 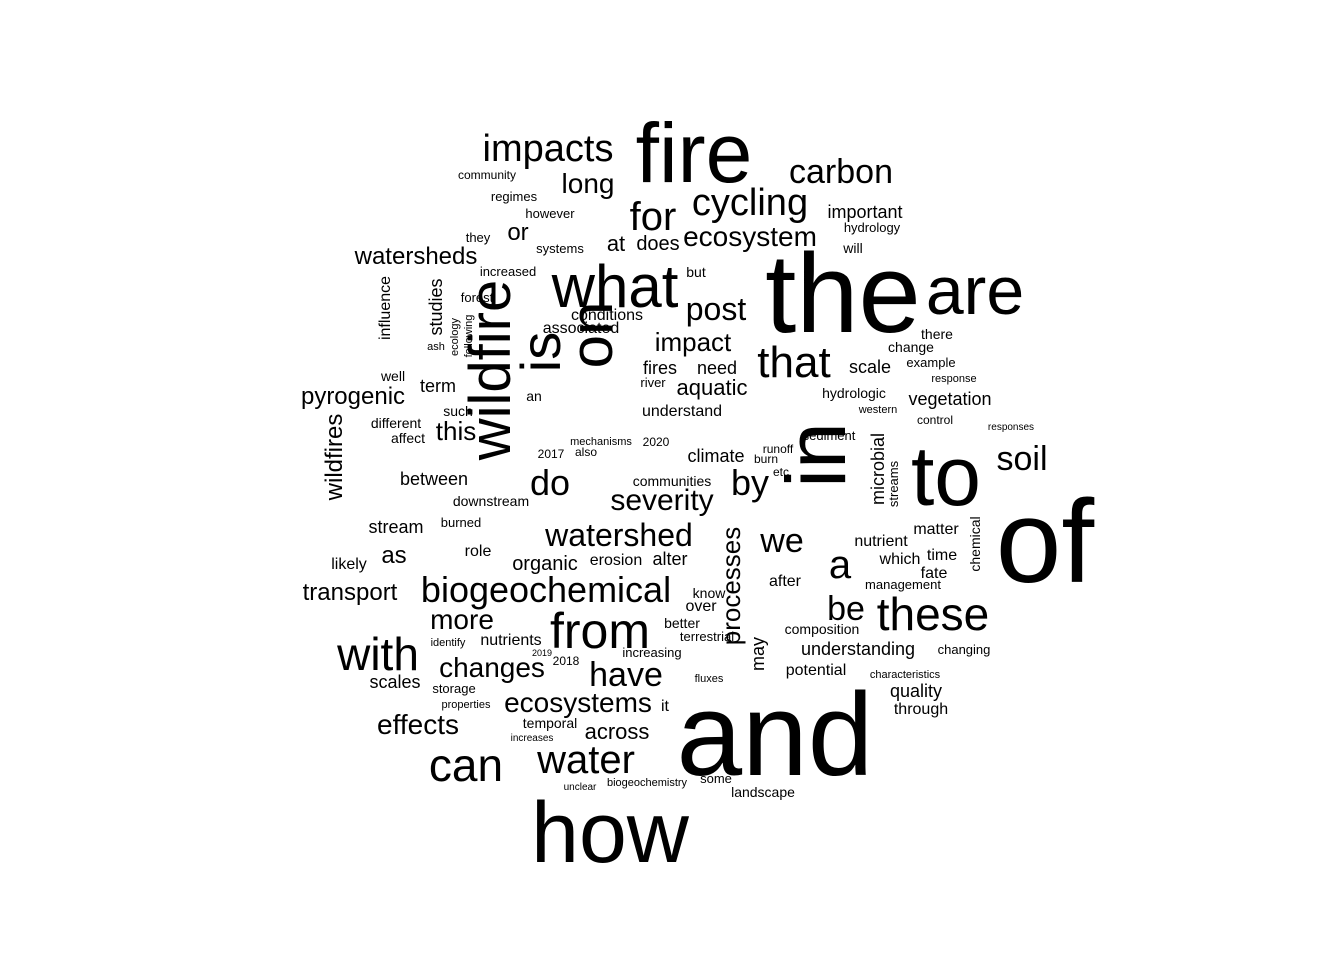 I want to click on cloud-word: fire, so click(x=694, y=153).